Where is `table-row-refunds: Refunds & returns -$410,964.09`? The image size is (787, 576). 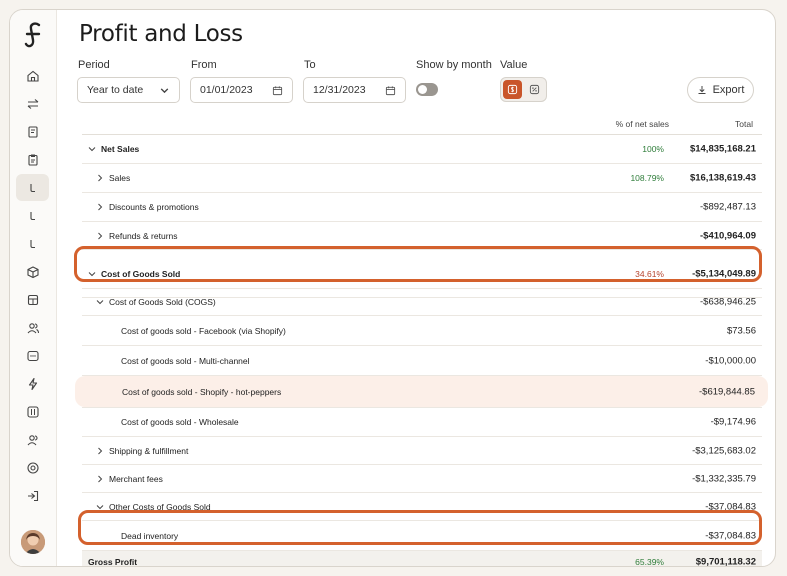 table-row-refunds: Refunds & returns -$410,964.09 is located at coordinates (422, 236).